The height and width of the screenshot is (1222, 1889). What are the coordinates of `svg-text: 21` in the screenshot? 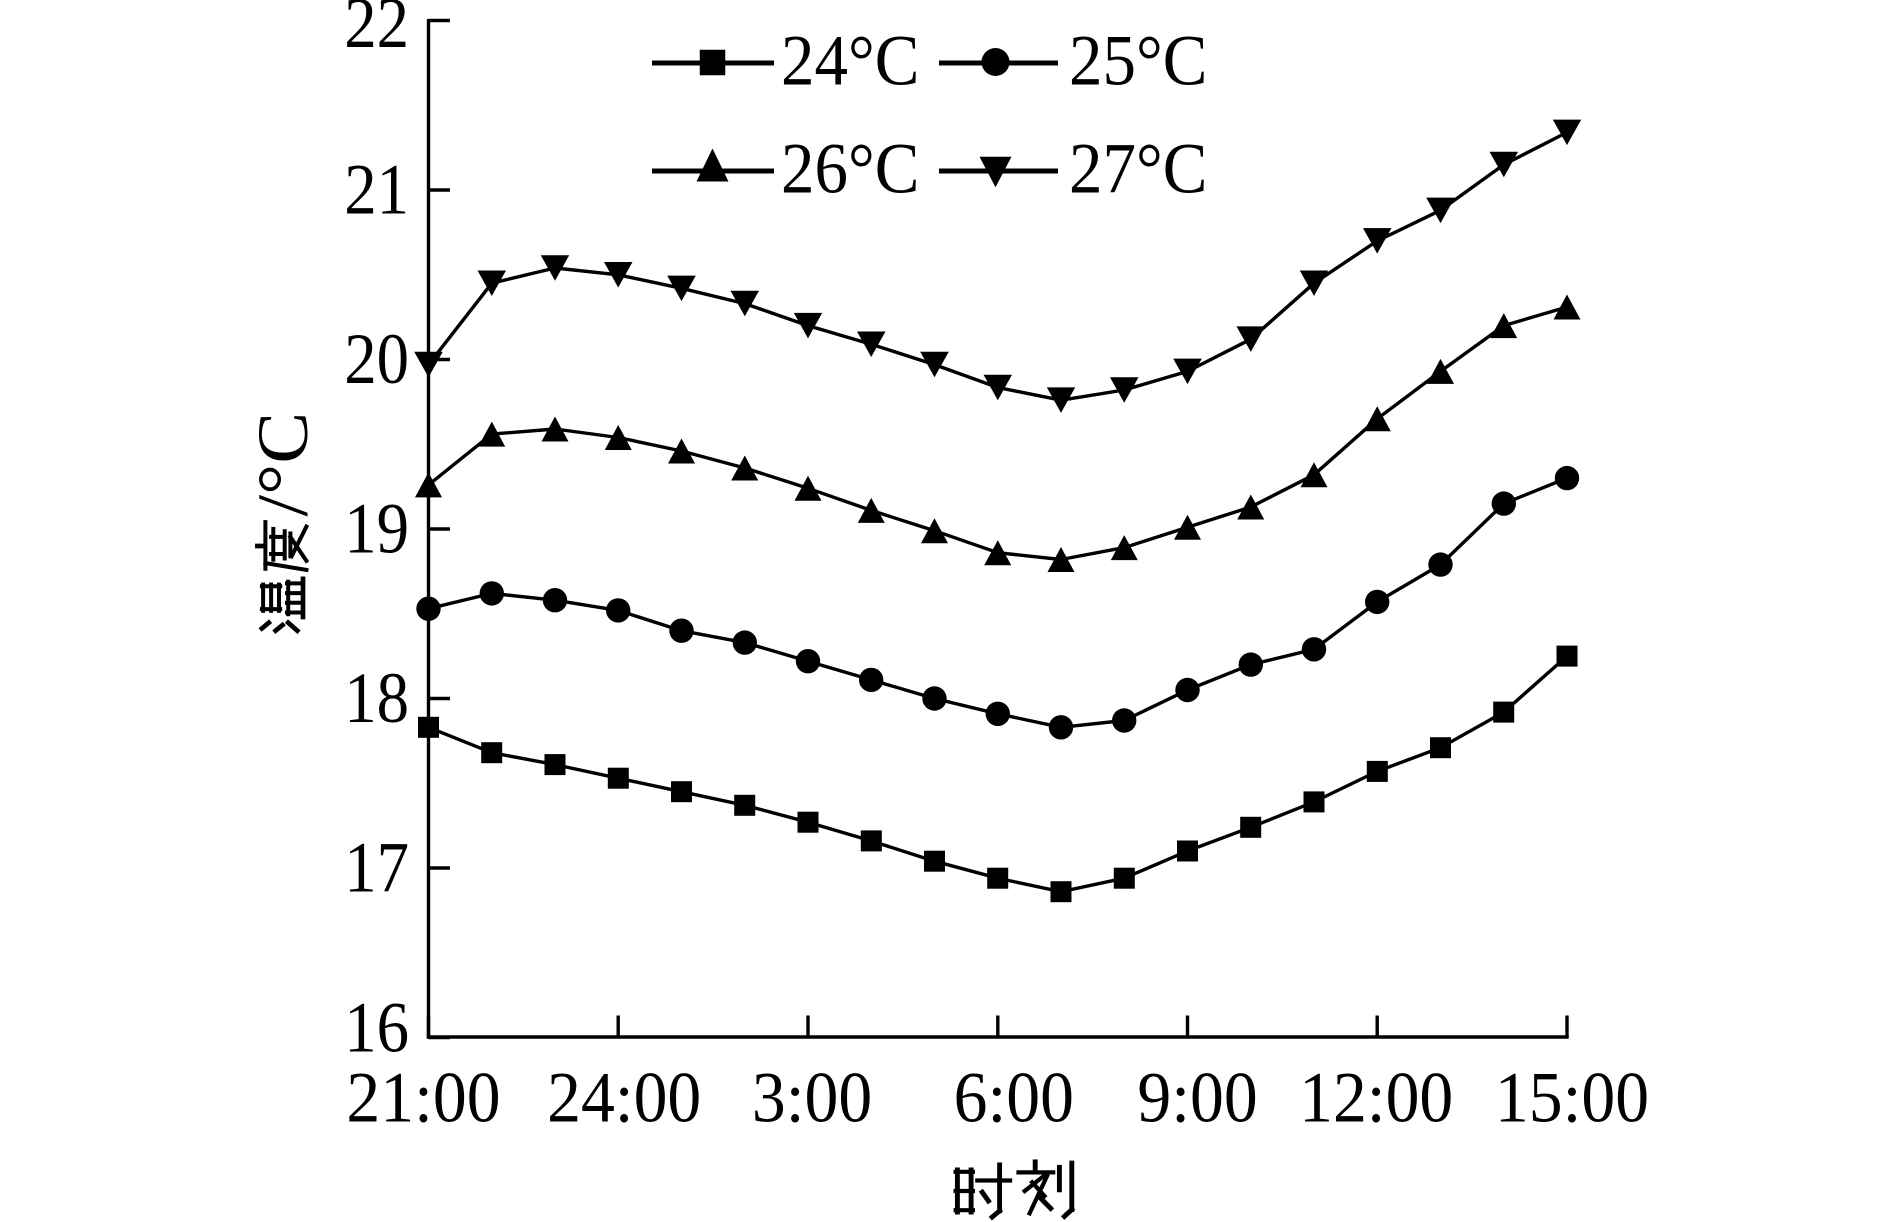 It's located at (376, 189).